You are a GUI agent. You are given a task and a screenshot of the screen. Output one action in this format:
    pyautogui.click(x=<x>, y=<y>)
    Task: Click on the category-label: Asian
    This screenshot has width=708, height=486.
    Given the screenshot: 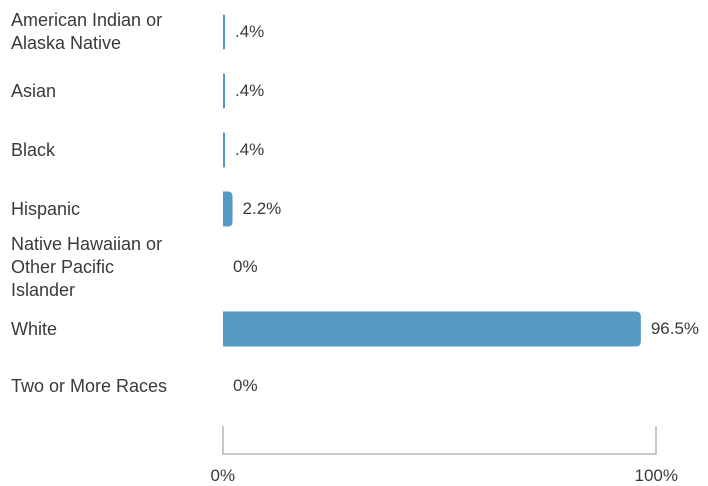 What is the action you would take?
    pyautogui.click(x=34, y=90)
    